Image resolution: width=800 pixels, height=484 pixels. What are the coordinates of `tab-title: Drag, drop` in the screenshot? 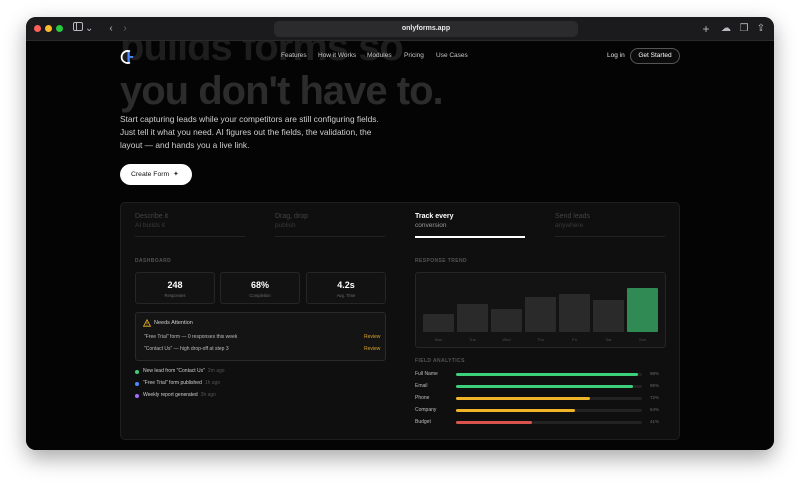 It's located at (292, 216).